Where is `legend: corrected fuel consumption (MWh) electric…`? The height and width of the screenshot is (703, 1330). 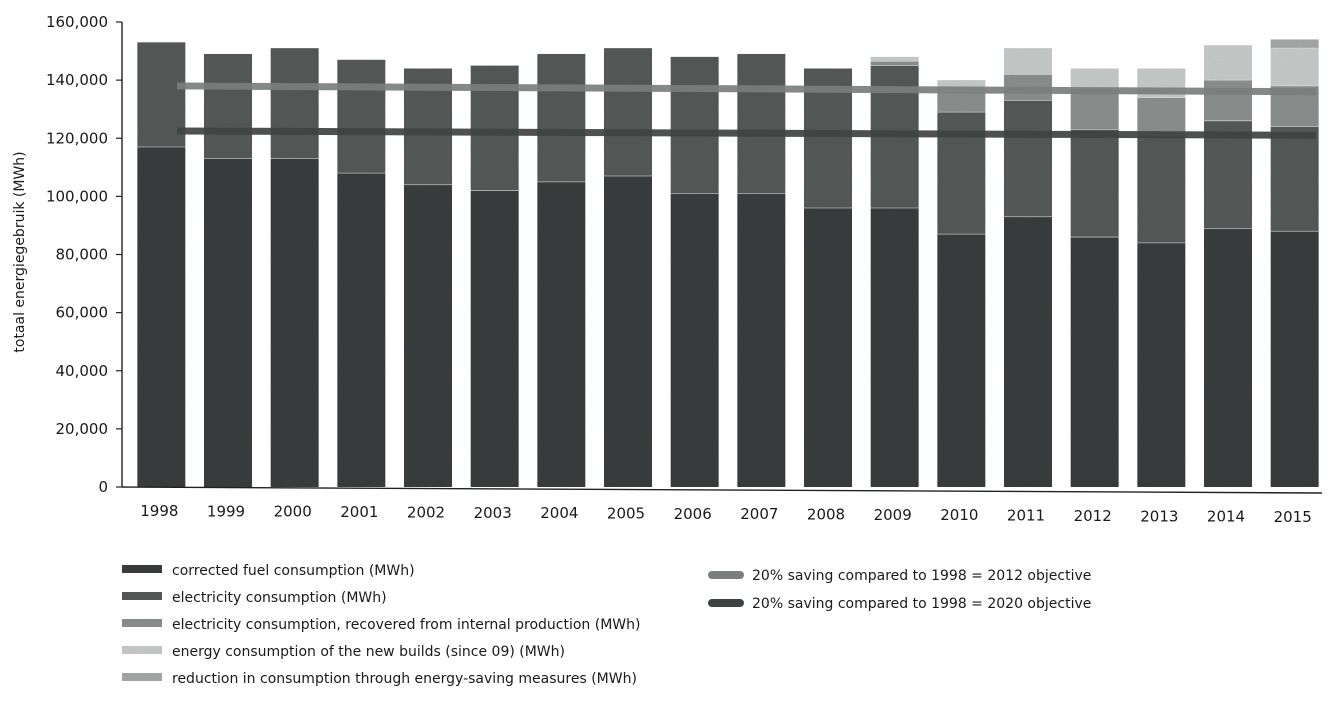 legend: corrected fuel consumption (MWh) electric… is located at coordinates (606, 625).